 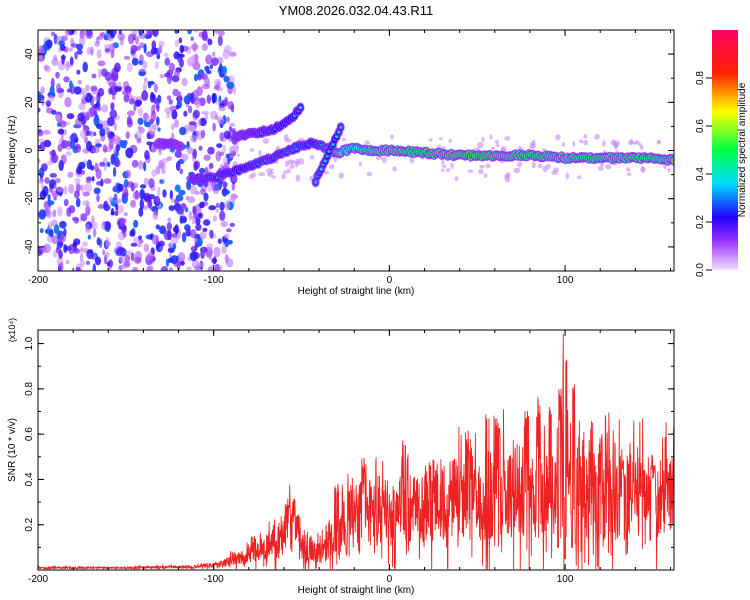 What do you see at coordinates (356, 590) in the screenshot?
I see `snr-xlabel: Height of straight line (km)` at bounding box center [356, 590].